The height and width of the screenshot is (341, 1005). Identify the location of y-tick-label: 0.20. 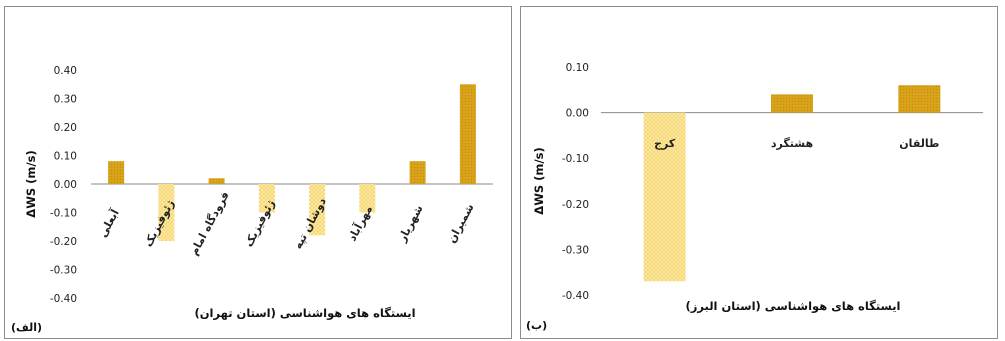
(65, 128).